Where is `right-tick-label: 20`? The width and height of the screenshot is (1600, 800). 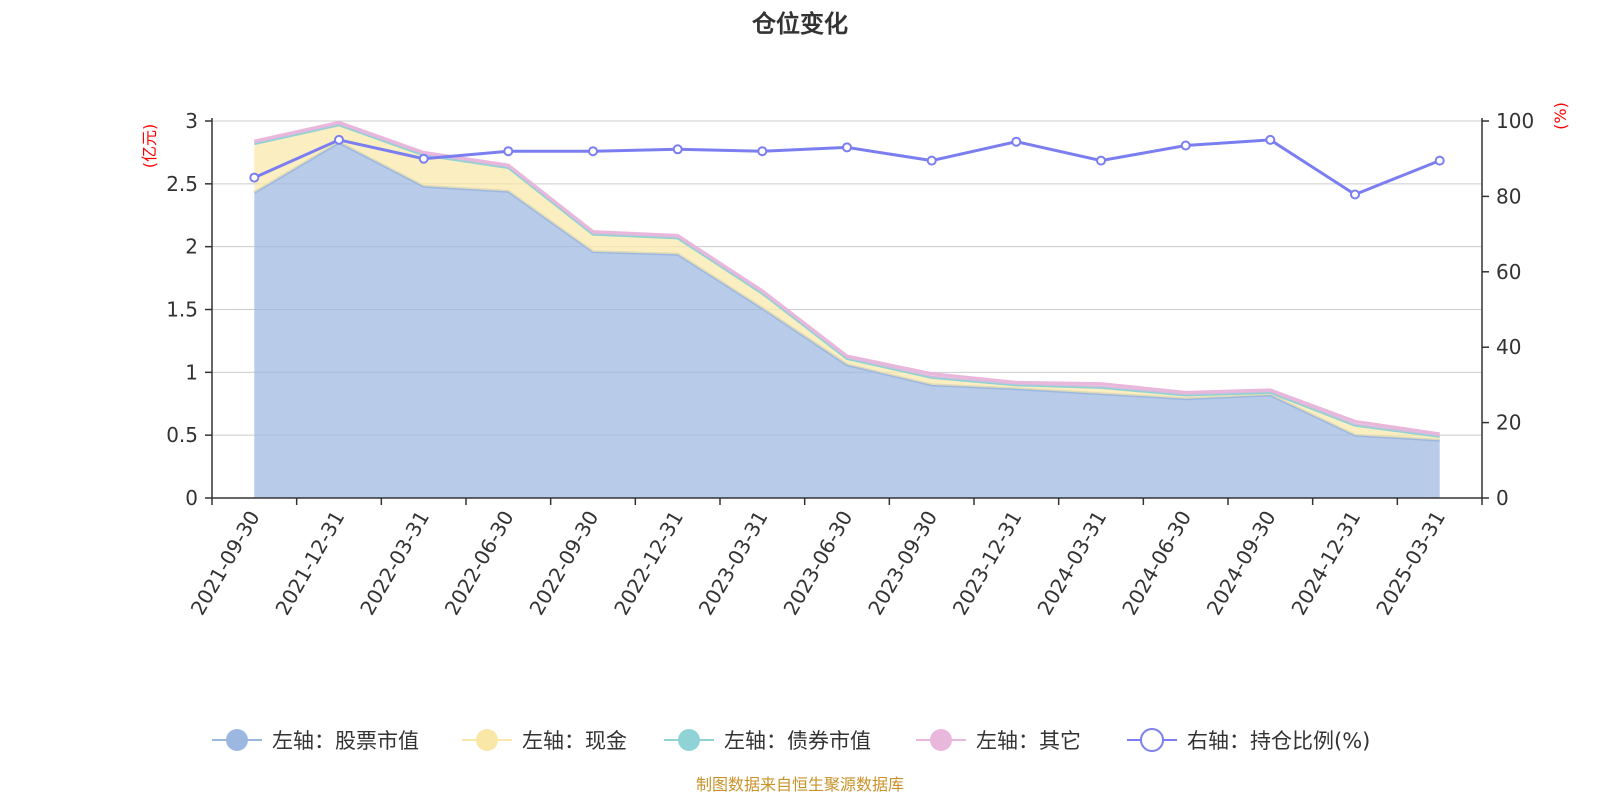 right-tick-label: 20 is located at coordinates (1508, 423).